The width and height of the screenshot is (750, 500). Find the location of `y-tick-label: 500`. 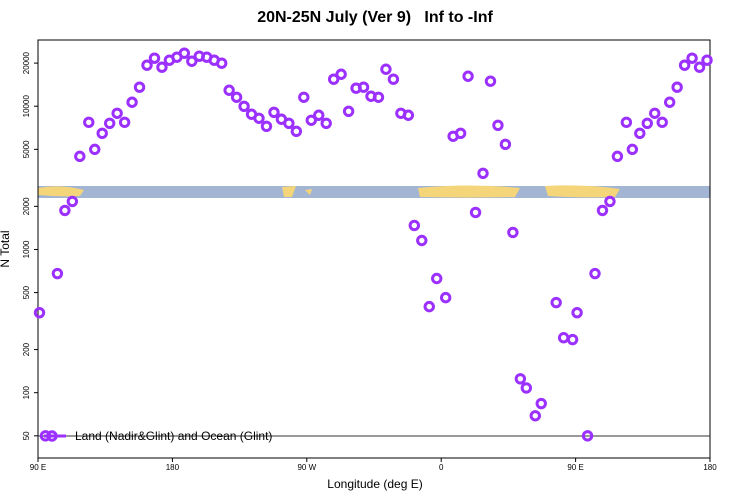

y-tick-label: 500 is located at coordinates (26, 292).